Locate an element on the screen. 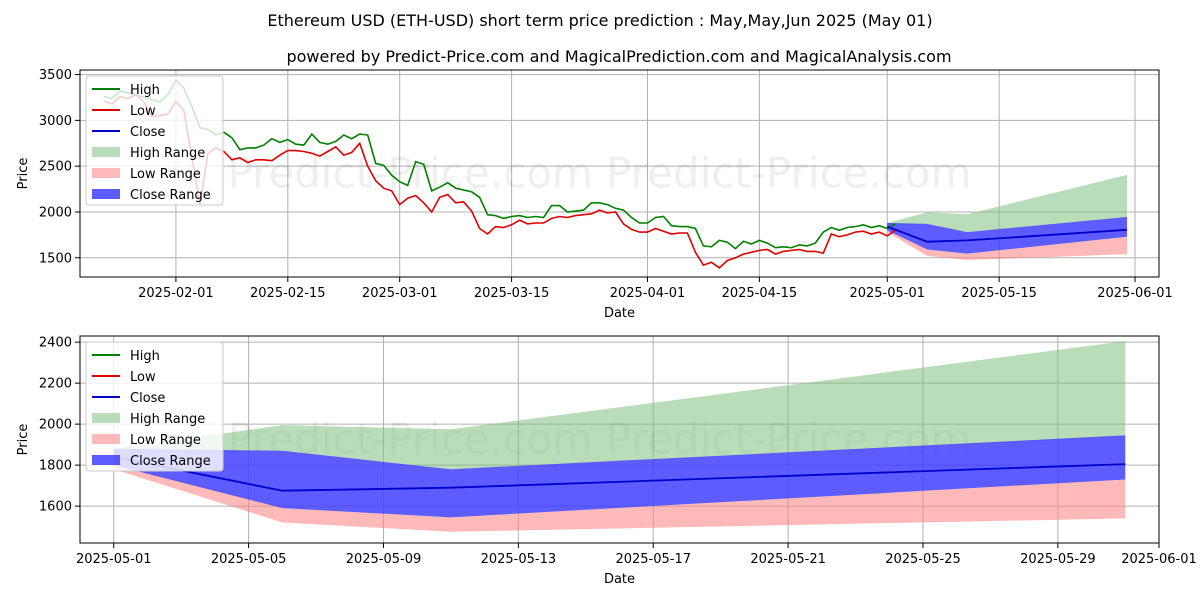  x-tick-label: 2025-02-01 is located at coordinates (176, 293).